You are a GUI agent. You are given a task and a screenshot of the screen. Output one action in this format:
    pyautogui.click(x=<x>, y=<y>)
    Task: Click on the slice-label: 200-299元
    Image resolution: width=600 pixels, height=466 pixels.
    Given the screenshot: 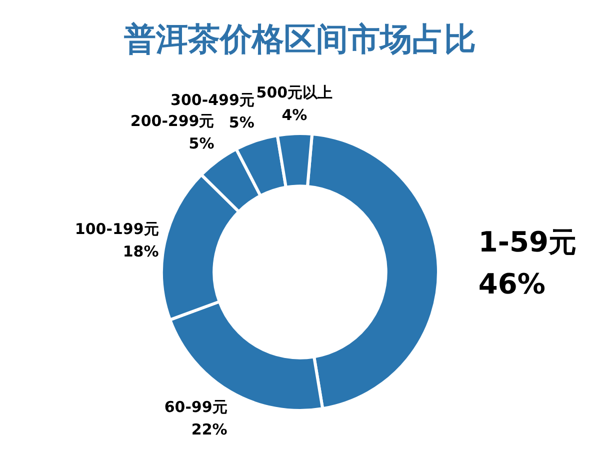 What is the action you would take?
    pyautogui.click(x=172, y=121)
    